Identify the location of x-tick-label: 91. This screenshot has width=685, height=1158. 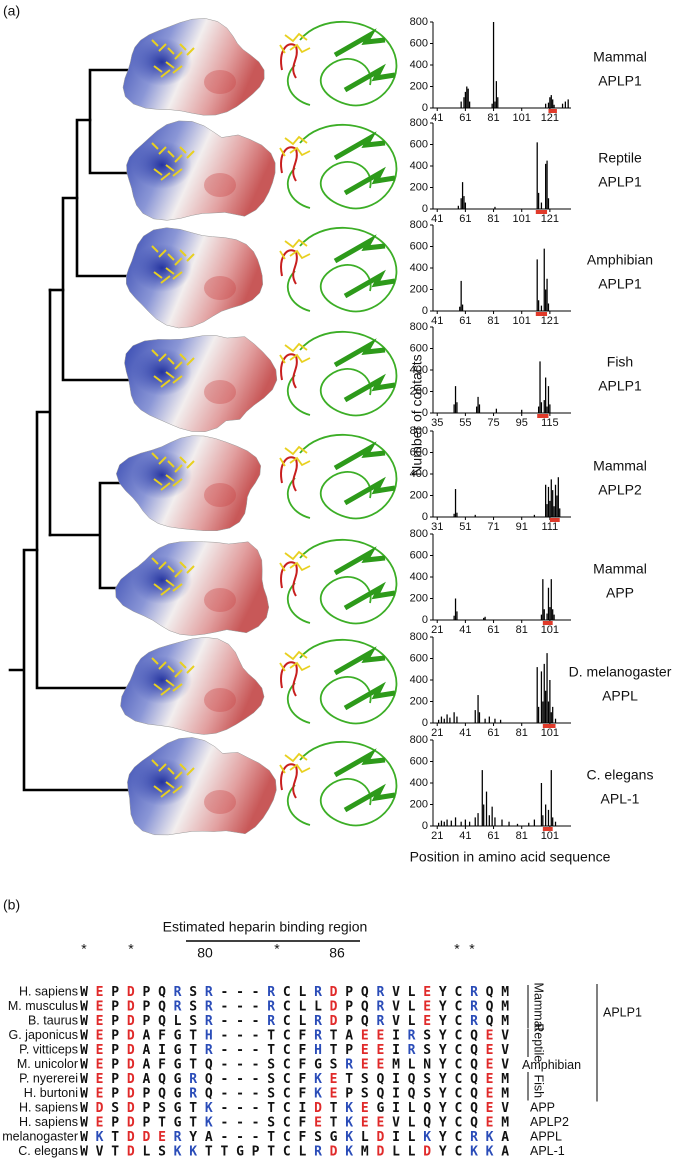
(522, 527).